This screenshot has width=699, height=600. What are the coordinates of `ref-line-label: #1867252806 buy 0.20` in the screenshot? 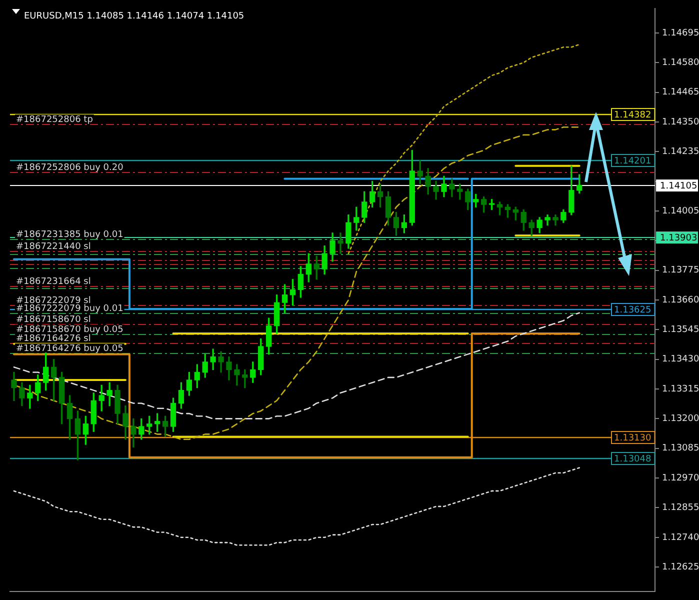 It's located at (70, 168).